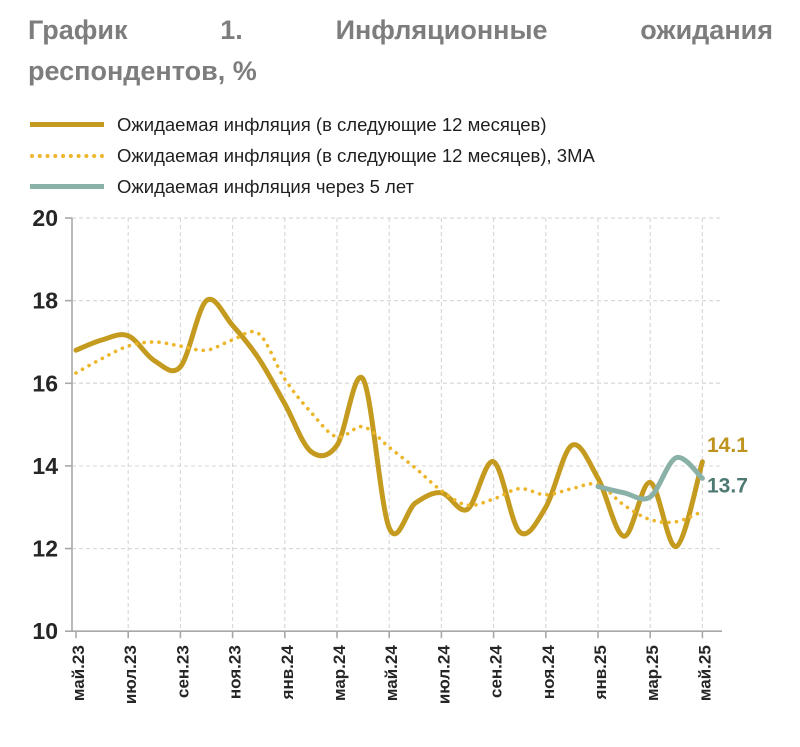  Describe the element at coordinates (265, 186) in the screenshot. I see `legend-label-expected-5y: Ожидаемая инфляция через 5 лет` at that location.